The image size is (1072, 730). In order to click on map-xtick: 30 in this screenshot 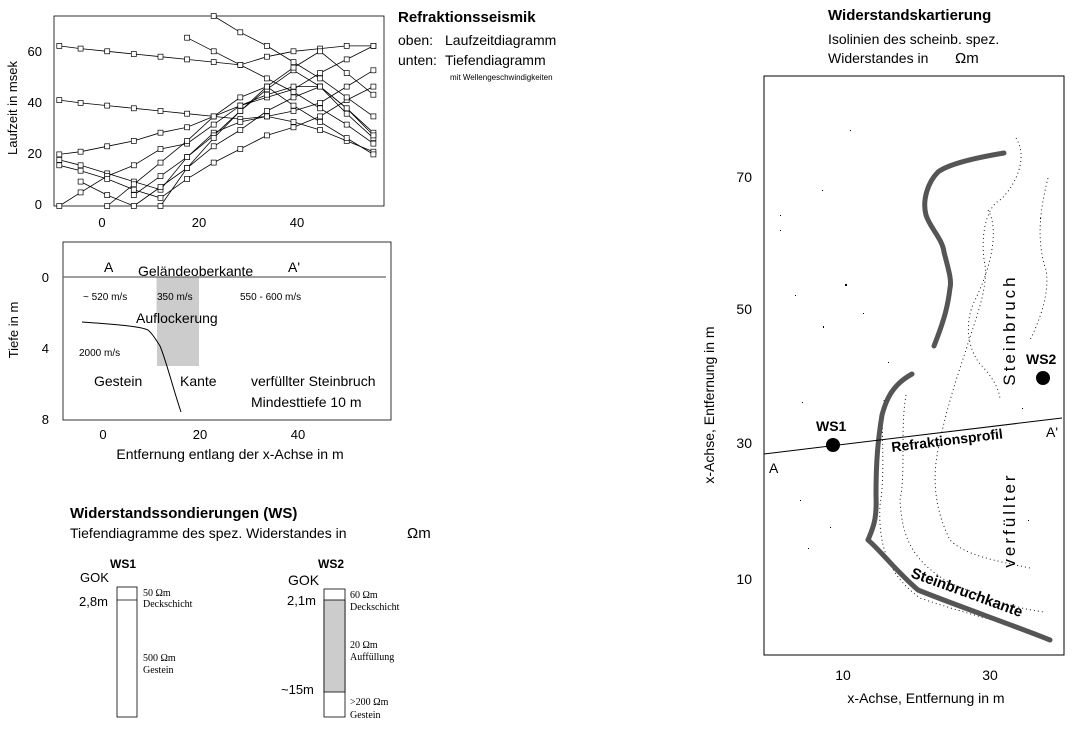, I will do `click(990, 675)`.